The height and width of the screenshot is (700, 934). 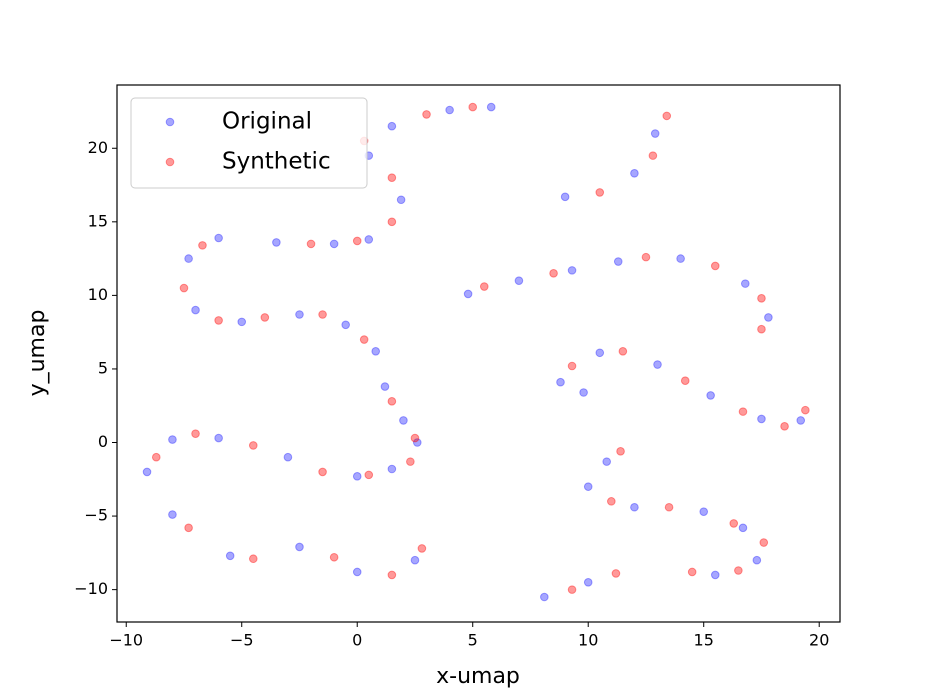 What do you see at coordinates (98, 220) in the screenshot?
I see `y-tick-label: 15` at bounding box center [98, 220].